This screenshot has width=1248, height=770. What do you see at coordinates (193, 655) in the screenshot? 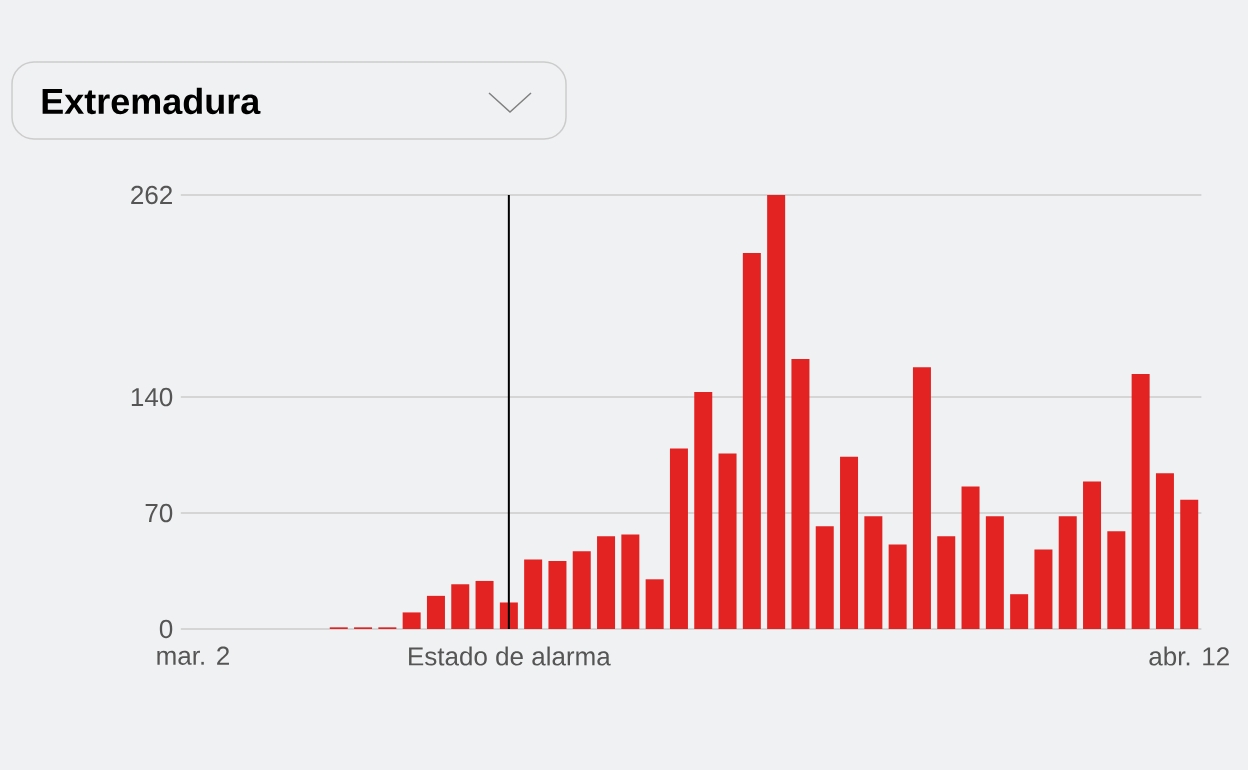
I see `x-tick-label: mar. 2` at bounding box center [193, 655].